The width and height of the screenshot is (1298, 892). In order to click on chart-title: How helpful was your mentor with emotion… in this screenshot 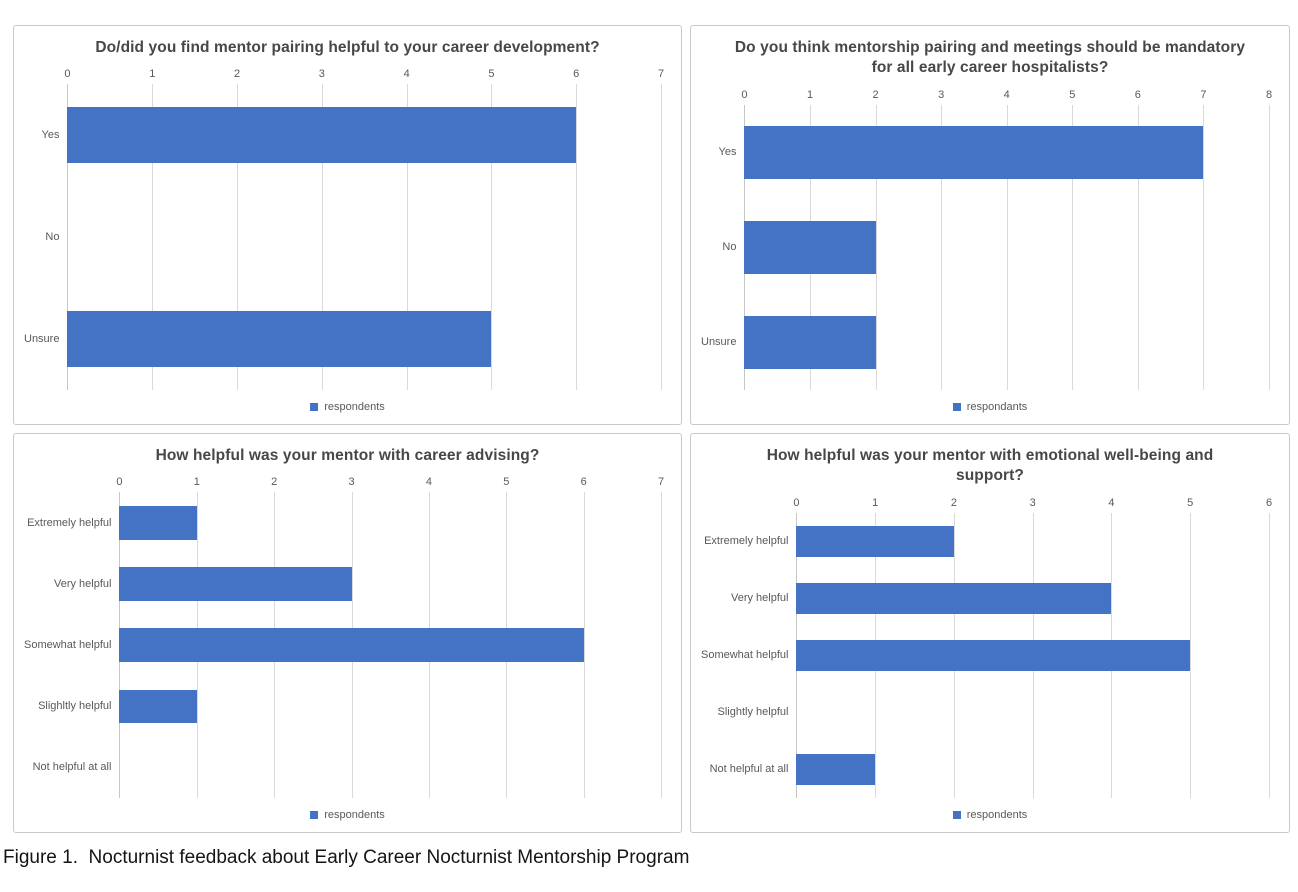, I will do `click(990, 466)`.